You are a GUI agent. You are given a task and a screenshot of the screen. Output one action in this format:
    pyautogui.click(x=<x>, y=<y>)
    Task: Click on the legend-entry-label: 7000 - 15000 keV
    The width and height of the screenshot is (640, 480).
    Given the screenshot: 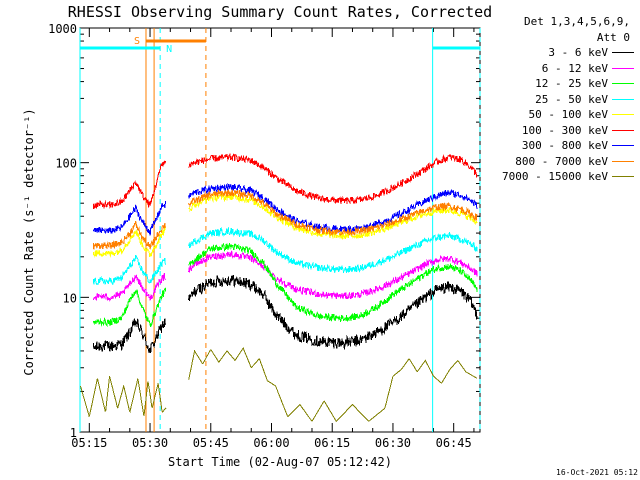 What is the action you would take?
    pyautogui.click(x=555, y=176)
    